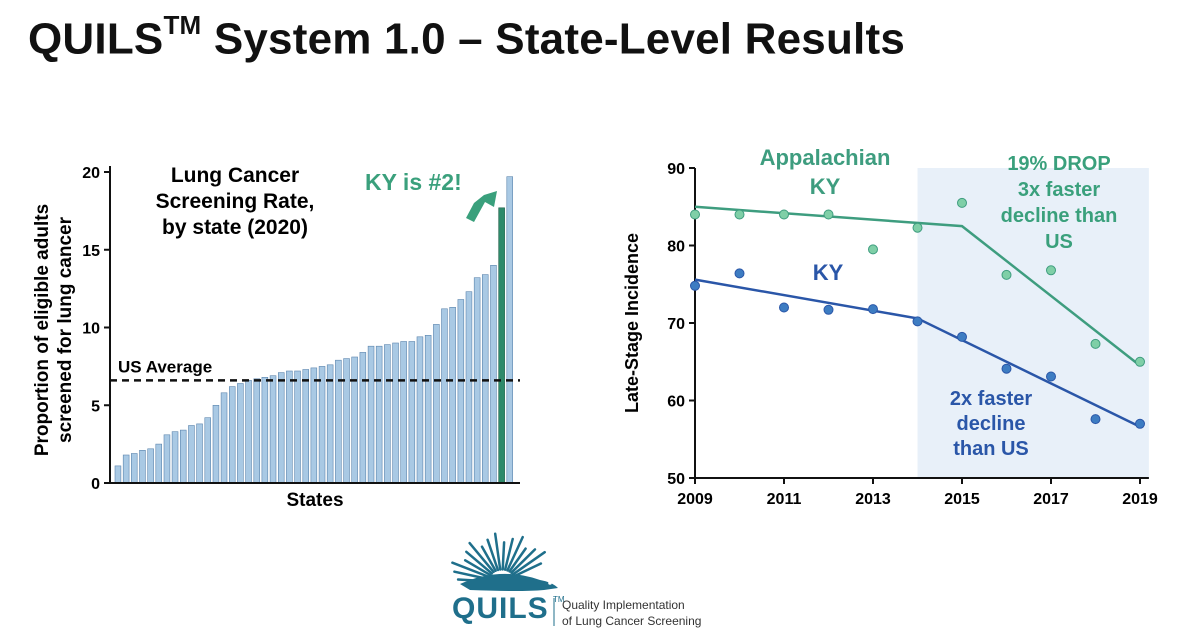  What do you see at coordinates (550, 583) in the screenshot?
I see `porcupine-eye` at bounding box center [550, 583].